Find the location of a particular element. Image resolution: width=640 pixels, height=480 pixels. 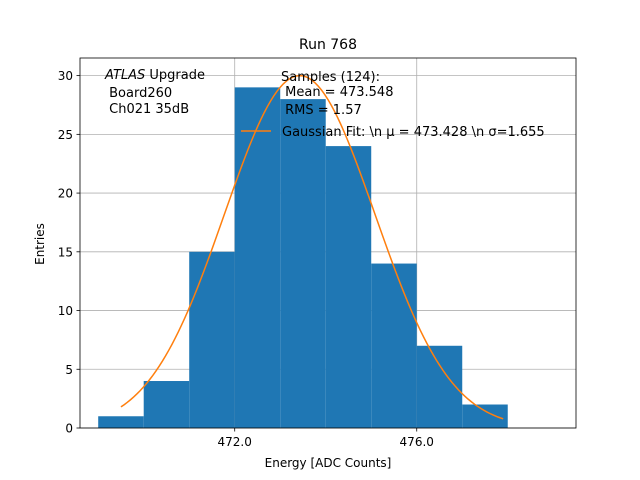

atlas-annotation-line1: ATLAS Upgrade is located at coordinates (154, 75).